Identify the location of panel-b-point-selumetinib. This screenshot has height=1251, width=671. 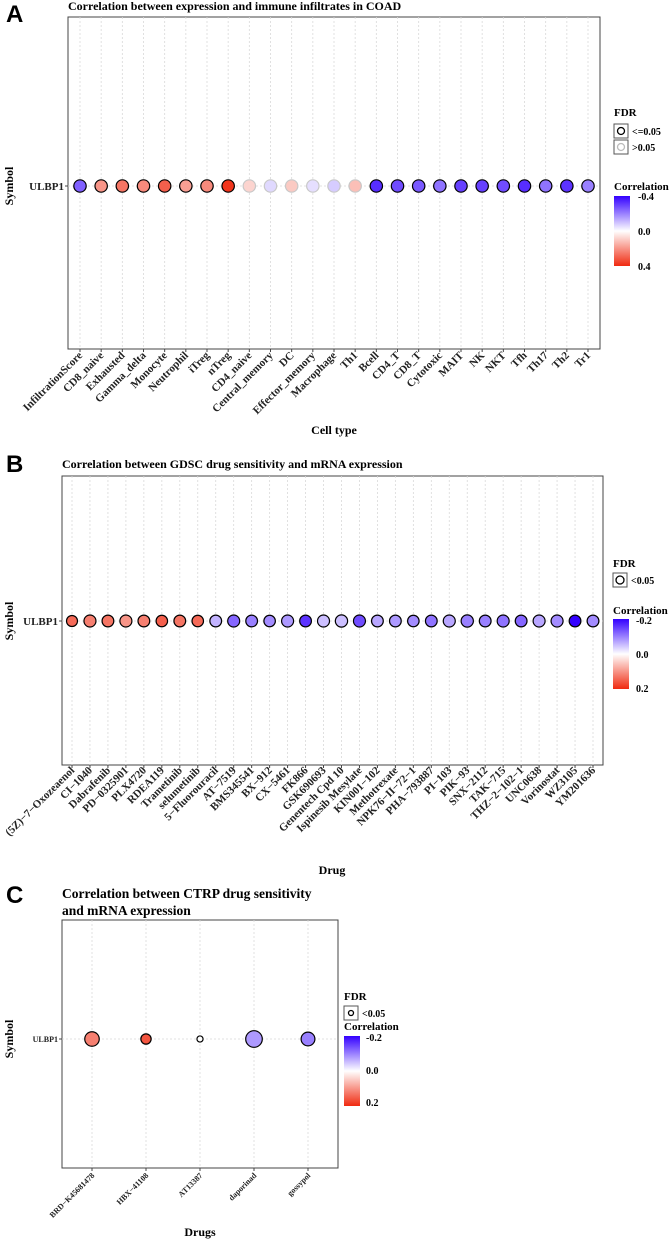
(198, 621).